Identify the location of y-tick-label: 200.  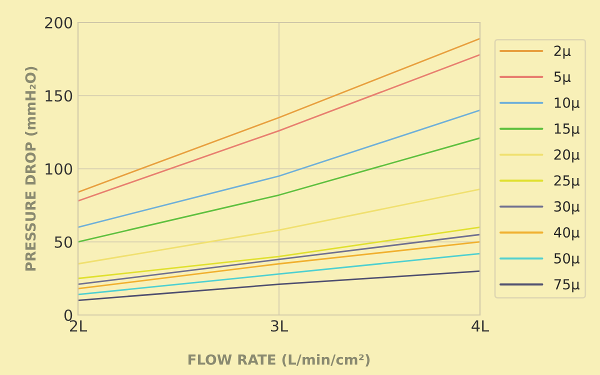
(58, 22).